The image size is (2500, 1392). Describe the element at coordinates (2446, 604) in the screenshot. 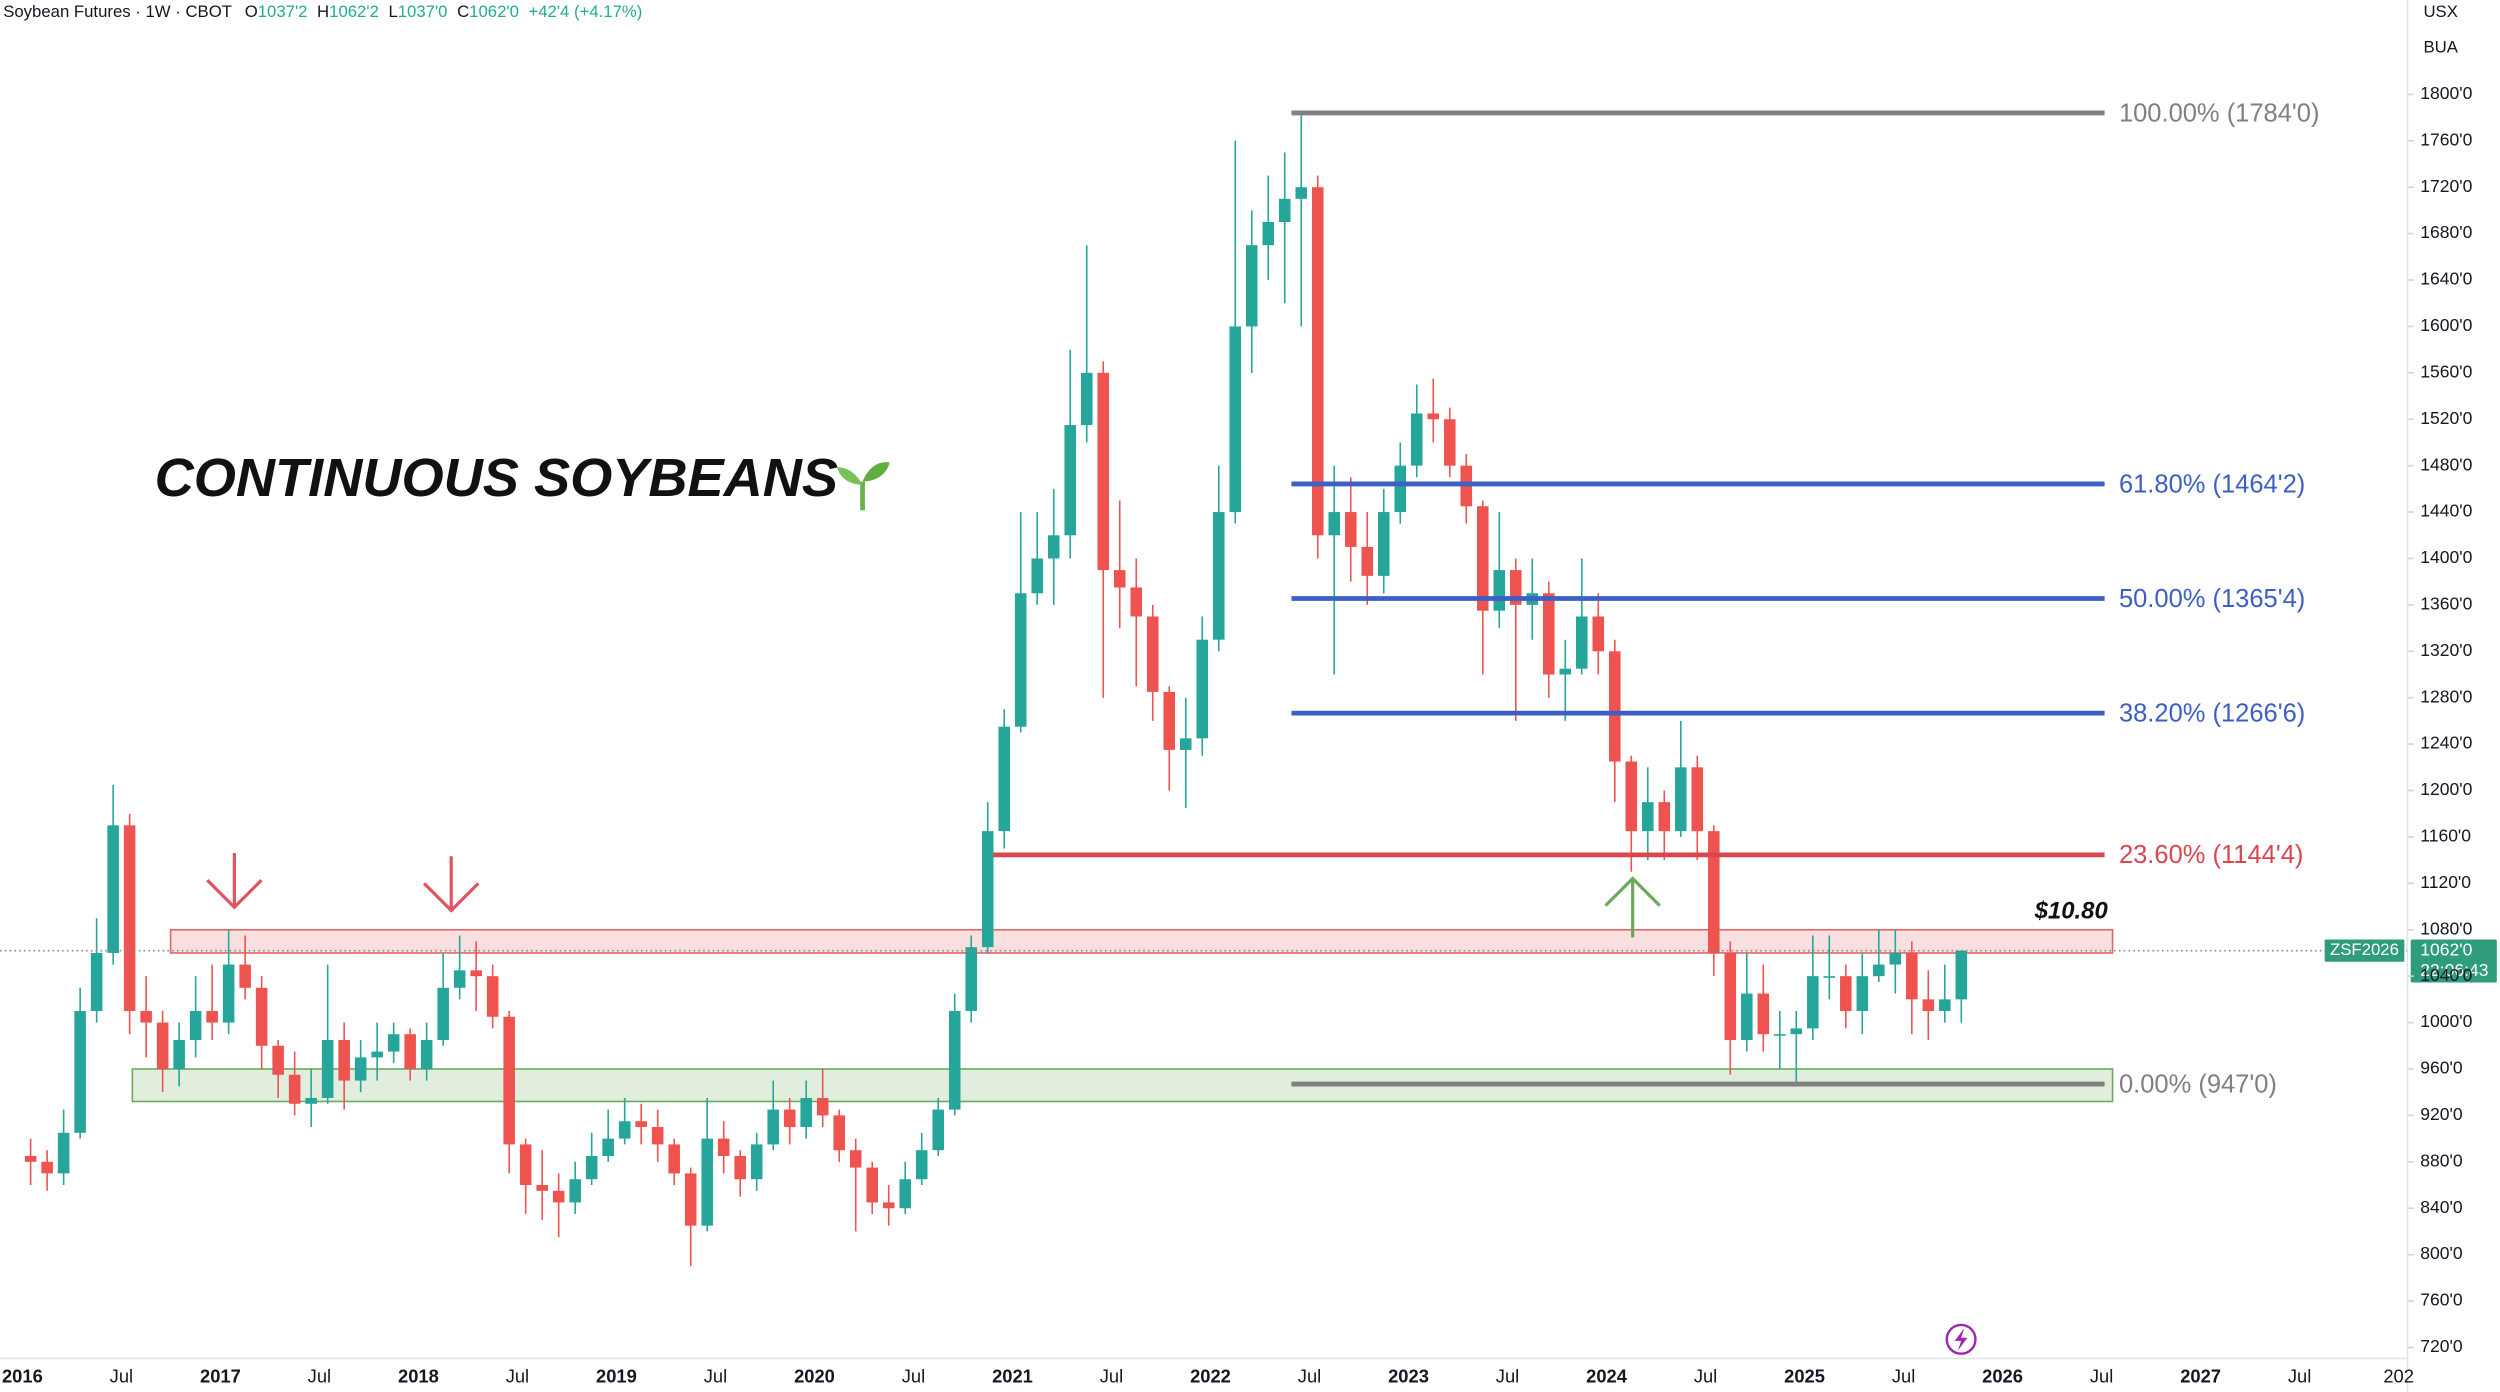

I see `y-tick-label: 1360'0` at that location.